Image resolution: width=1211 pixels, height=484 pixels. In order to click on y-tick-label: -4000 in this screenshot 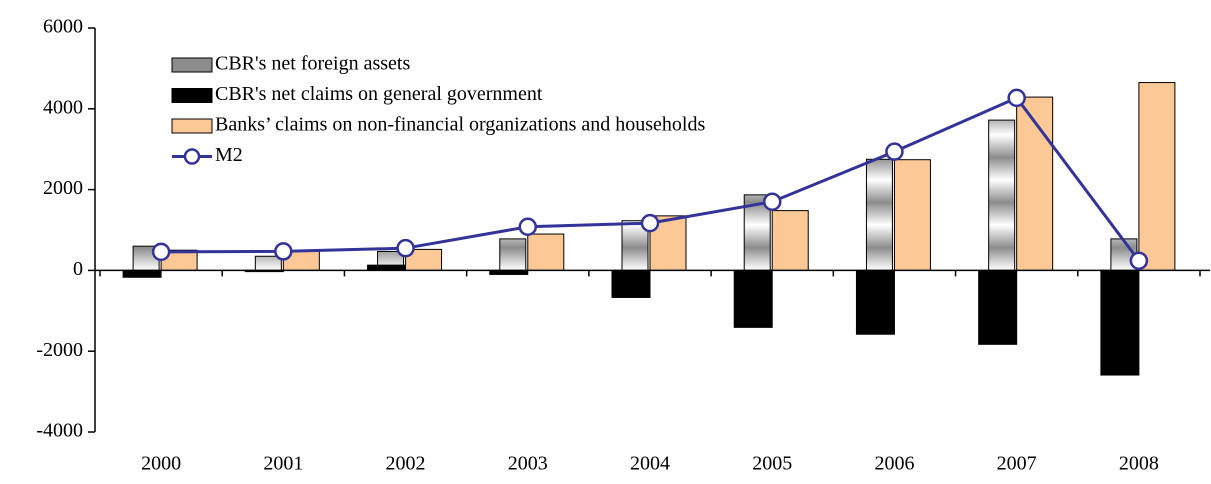, I will do `click(59, 431)`.